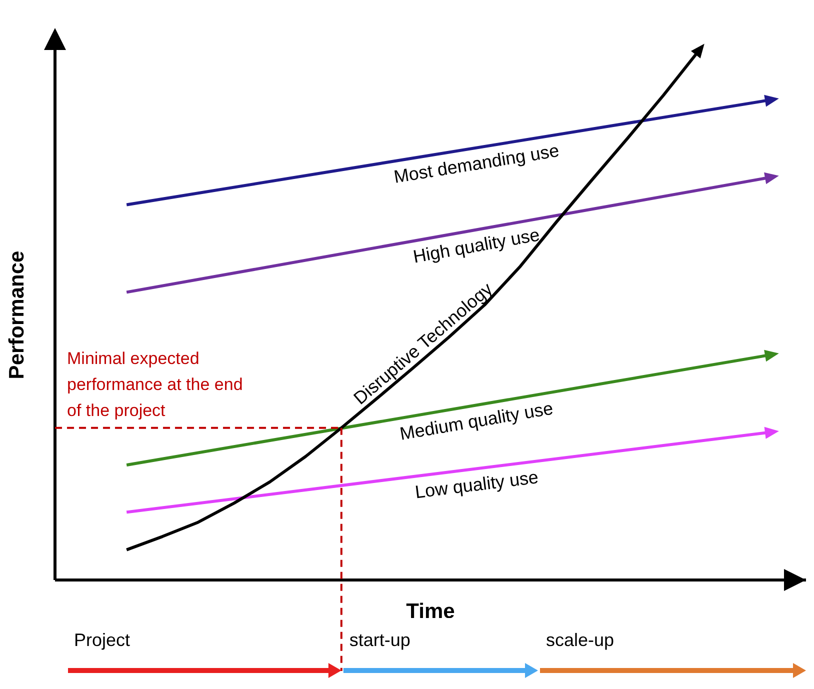 Image resolution: width=814 pixels, height=689 pixels. What do you see at coordinates (476, 421) in the screenshot?
I see `text: Medium quality use` at bounding box center [476, 421].